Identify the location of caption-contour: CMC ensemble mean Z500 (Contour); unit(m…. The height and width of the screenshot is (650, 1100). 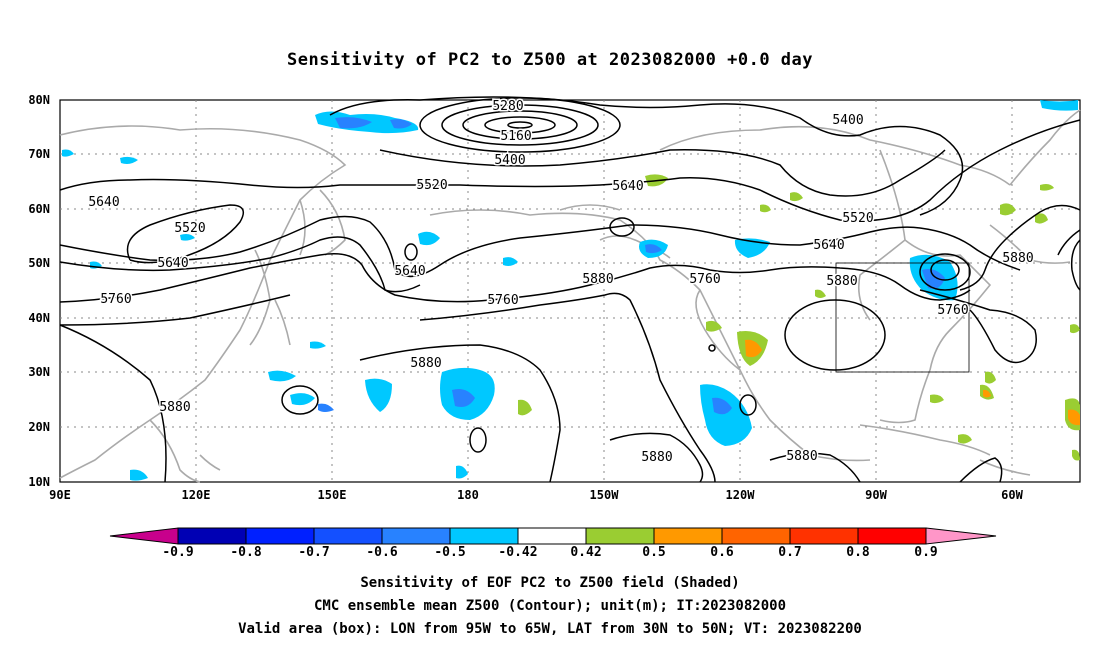
(549, 606).